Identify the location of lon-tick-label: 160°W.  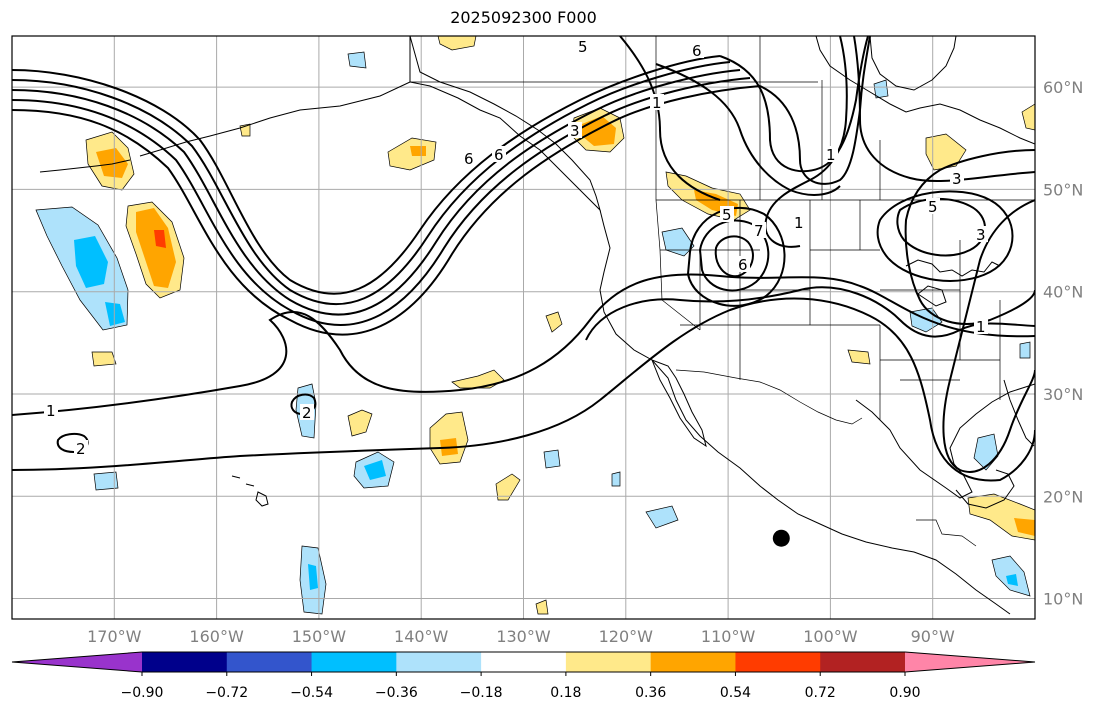
(216, 636).